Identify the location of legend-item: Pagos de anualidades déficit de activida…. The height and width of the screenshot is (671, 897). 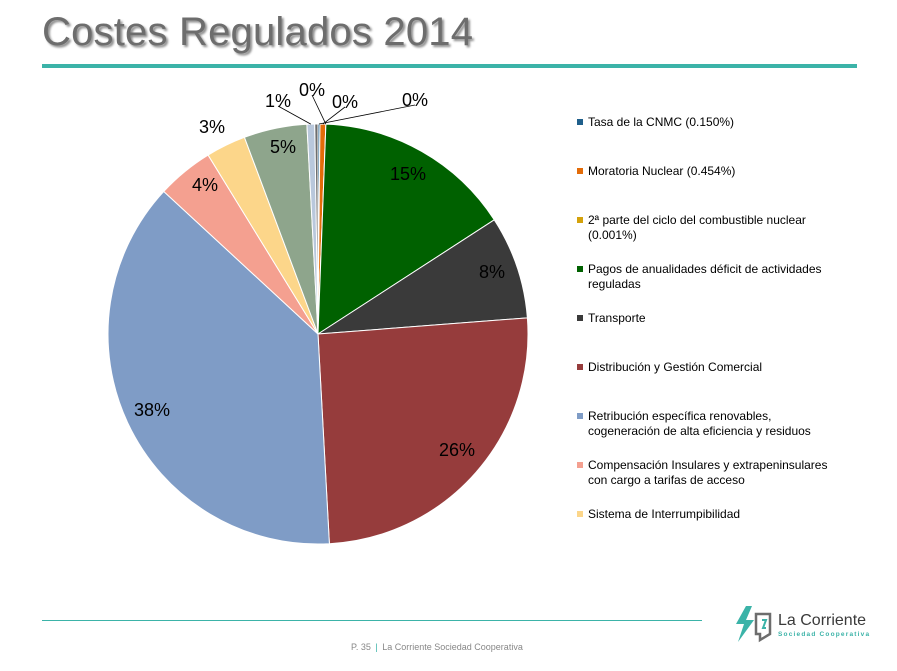
(708, 276).